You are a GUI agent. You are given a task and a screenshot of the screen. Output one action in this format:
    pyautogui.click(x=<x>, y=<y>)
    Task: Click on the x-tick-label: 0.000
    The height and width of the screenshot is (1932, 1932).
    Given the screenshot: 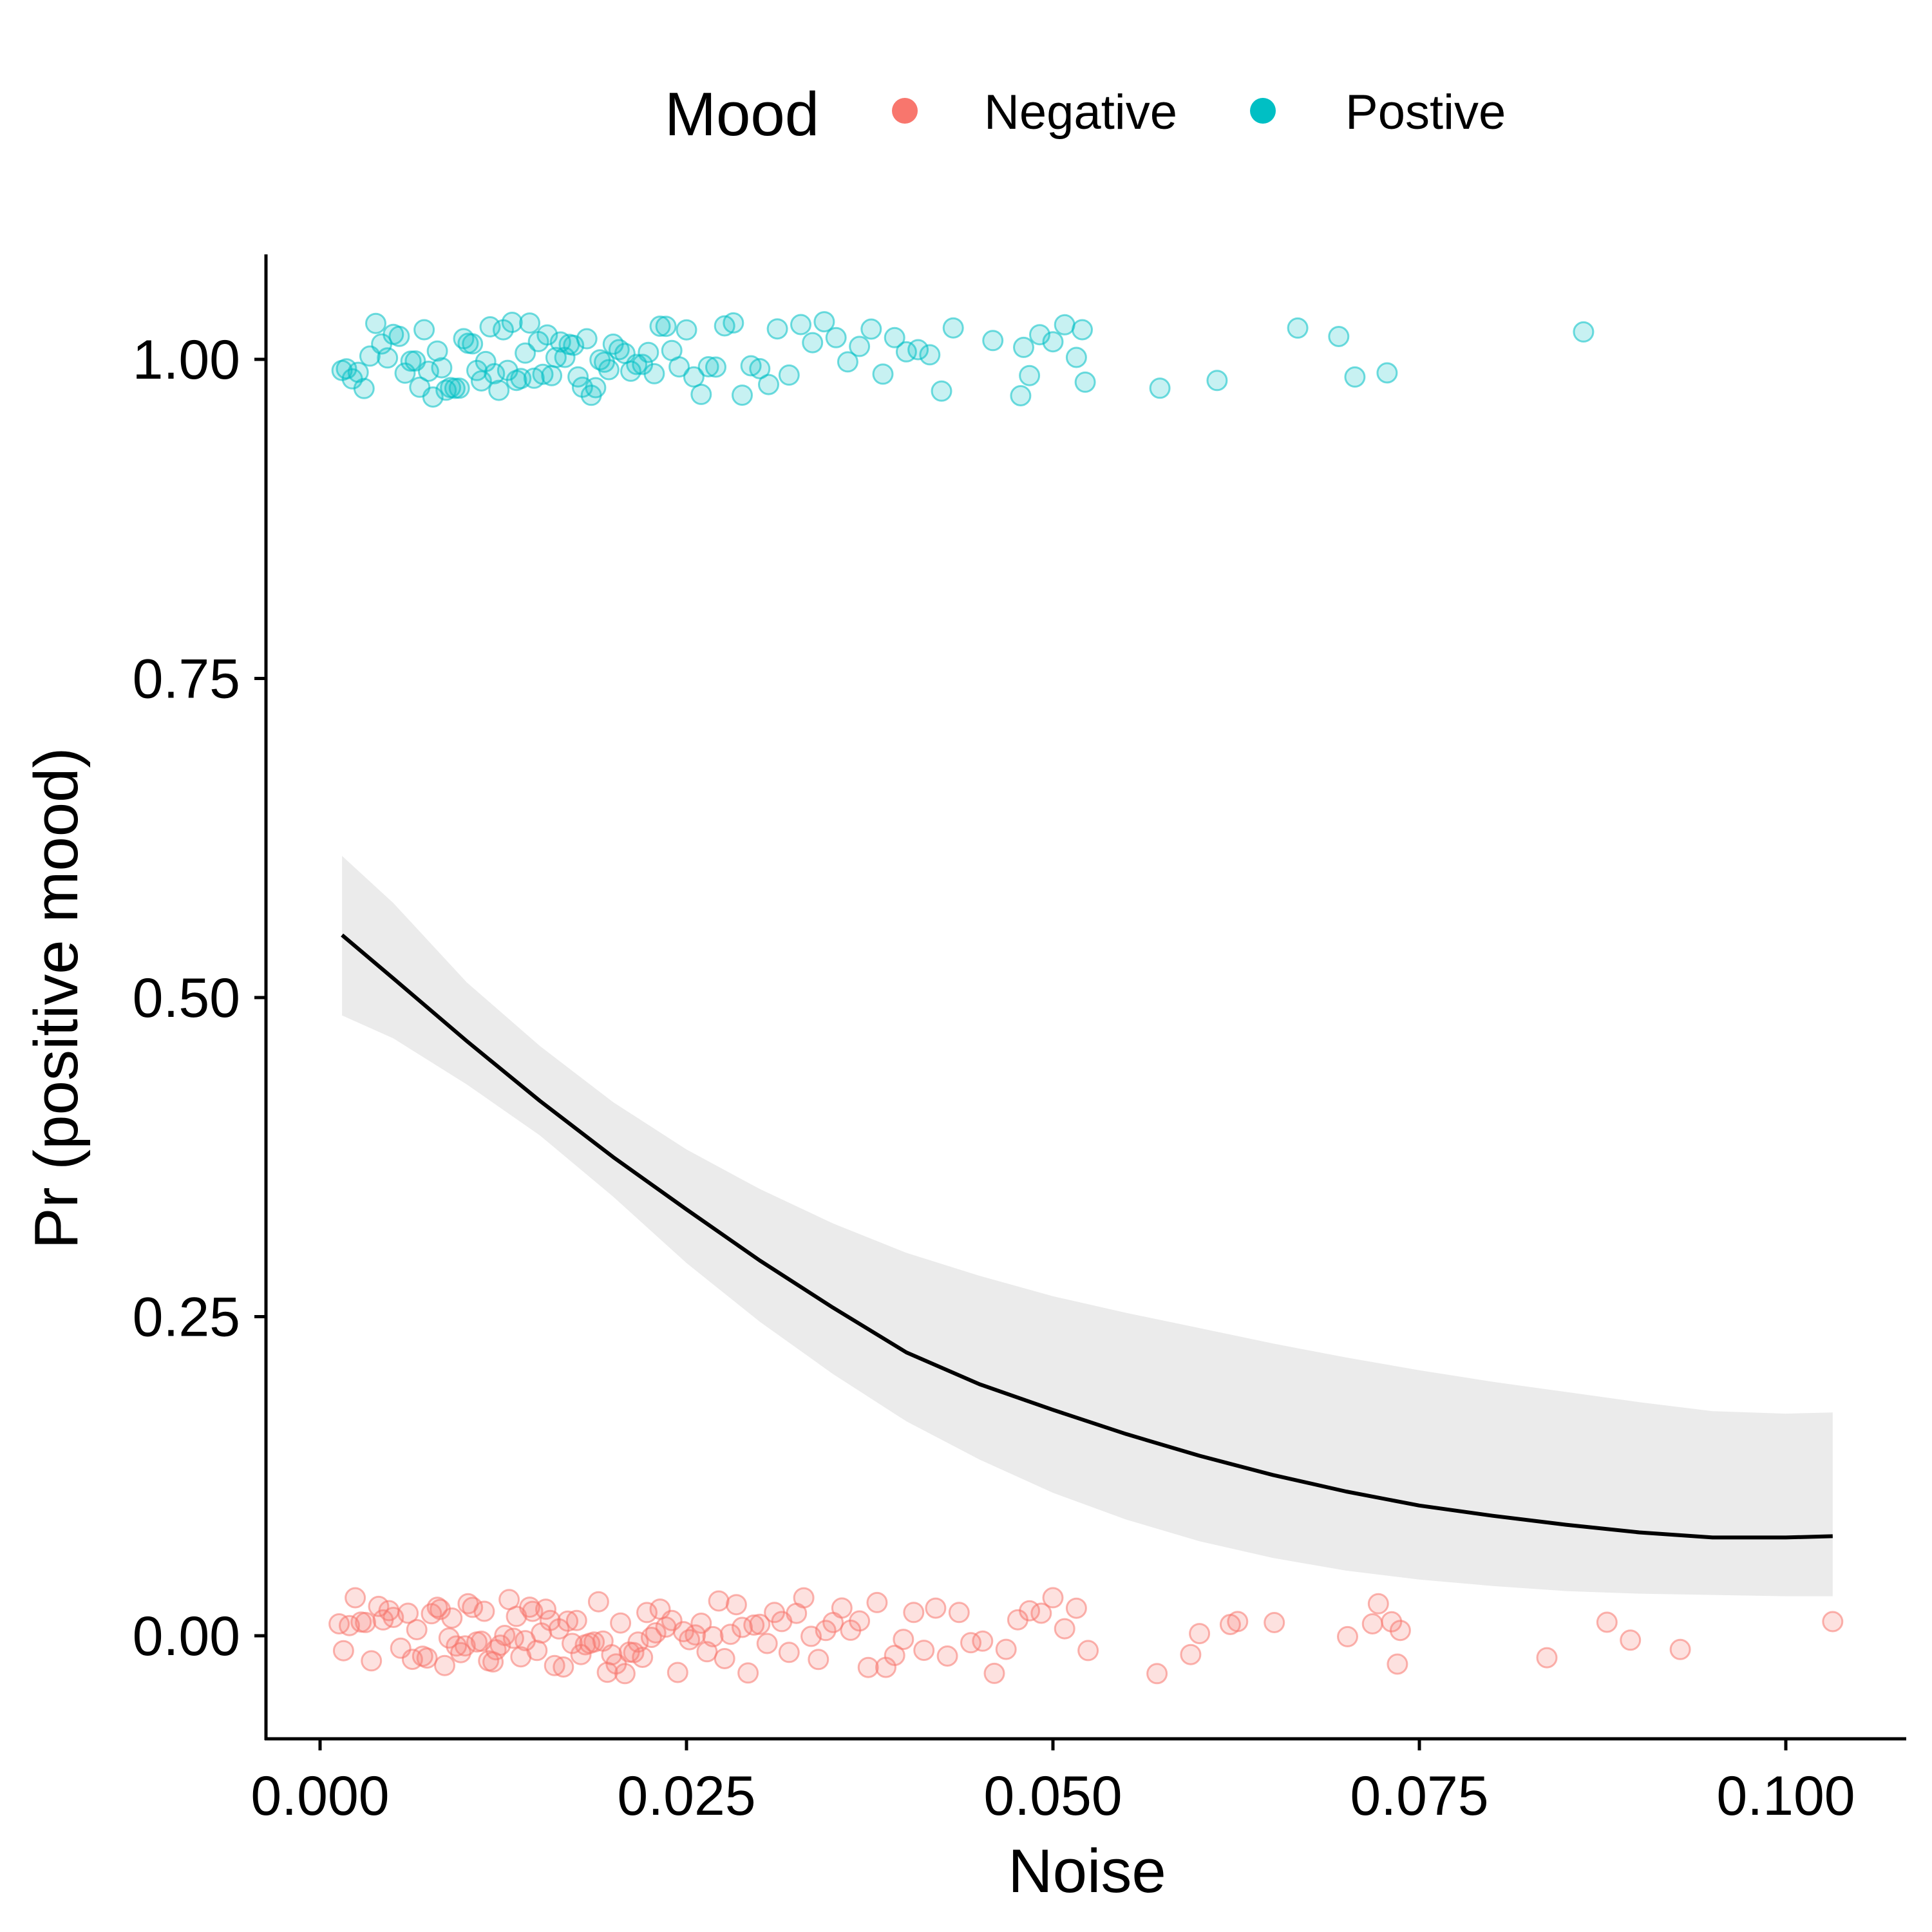 What is the action you would take?
    pyautogui.click(x=320, y=1796)
    